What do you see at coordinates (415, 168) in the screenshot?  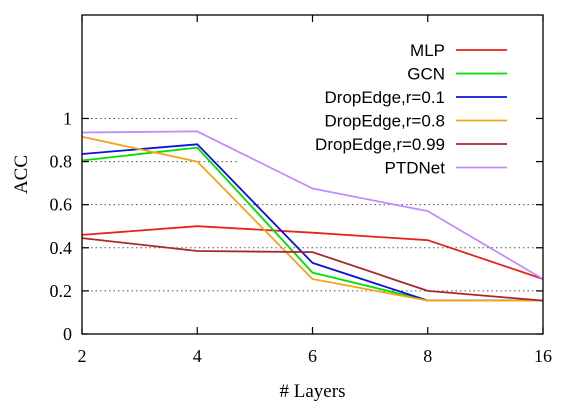 I see `legend-label: PTDNet` at bounding box center [415, 168].